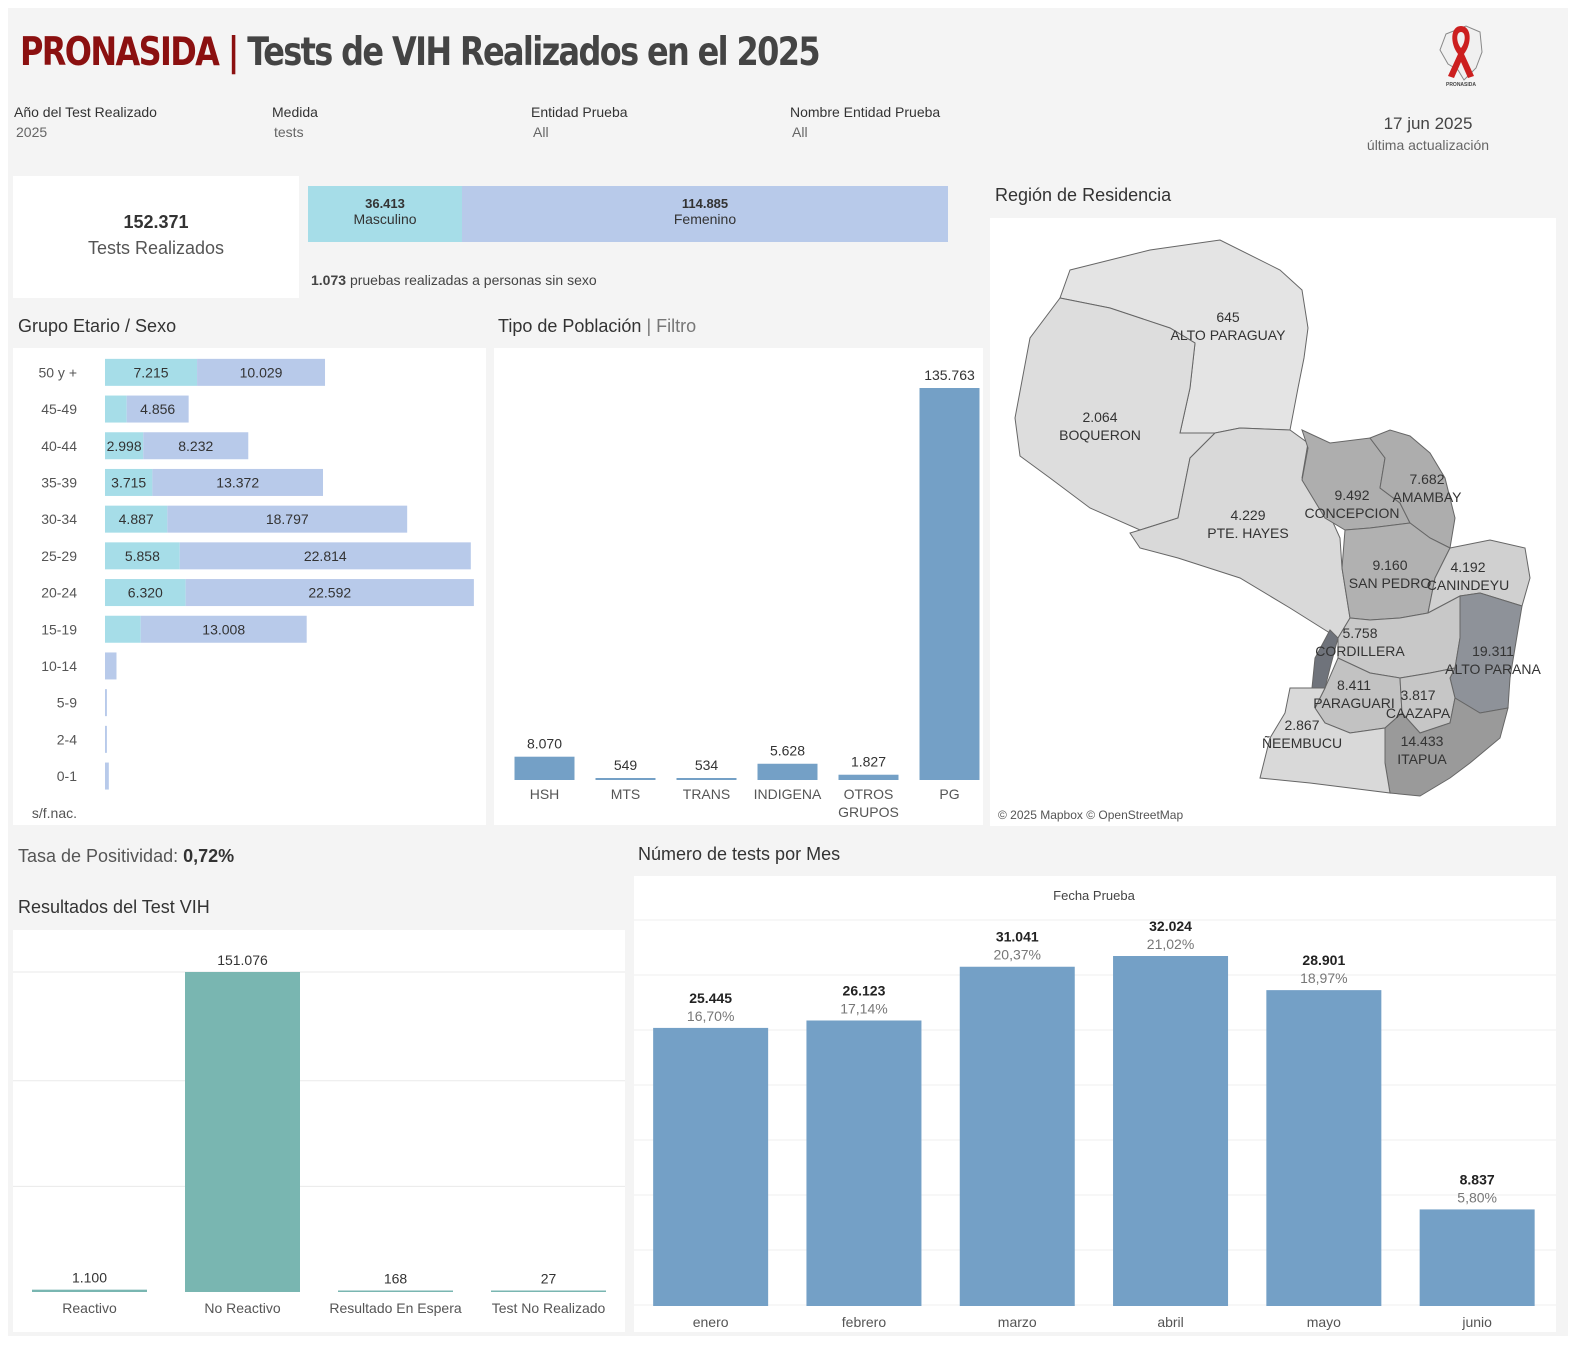  Describe the element at coordinates (865, 122) in the screenshot. I see `filter-entity-name: Nombre Entidad Prueba All` at that location.